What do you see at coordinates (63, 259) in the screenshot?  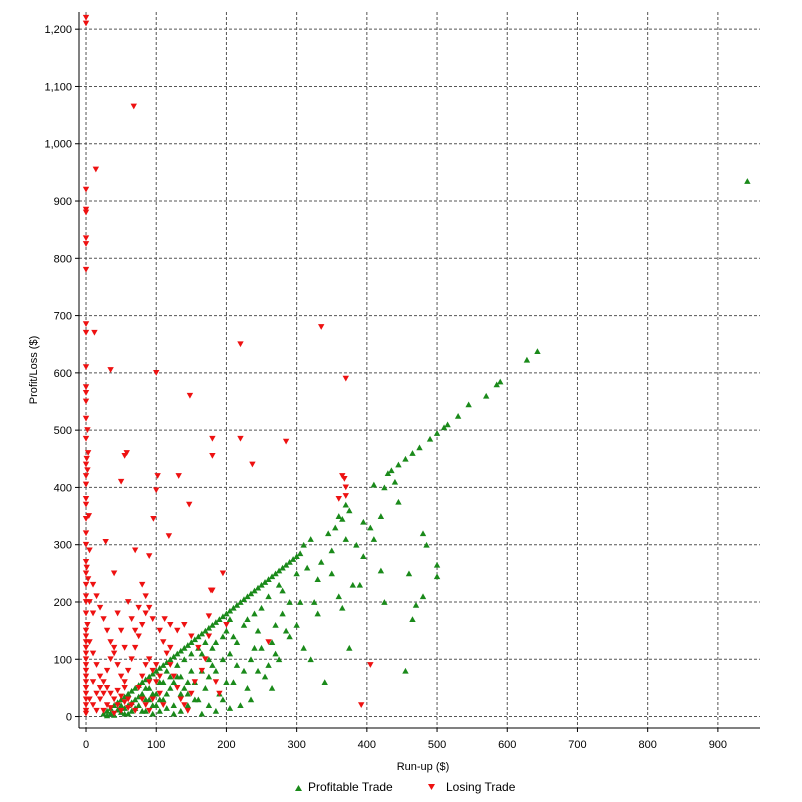 I see `y-tick-label: 800` at bounding box center [63, 259].